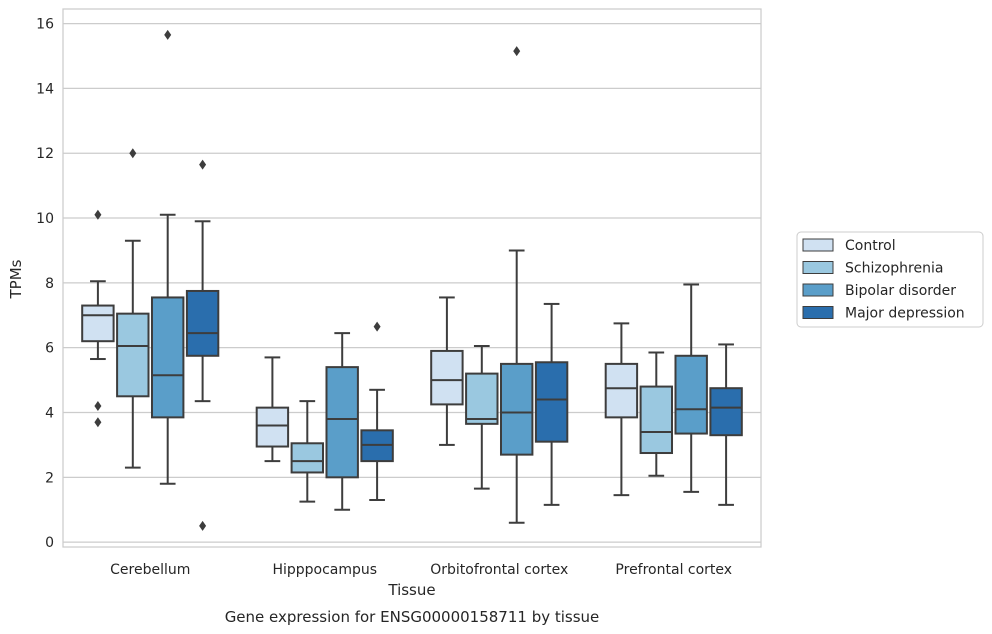  I want to click on y-tick-labels: 0 2 4 6 8 10 12 14 16, so click(45, 284).